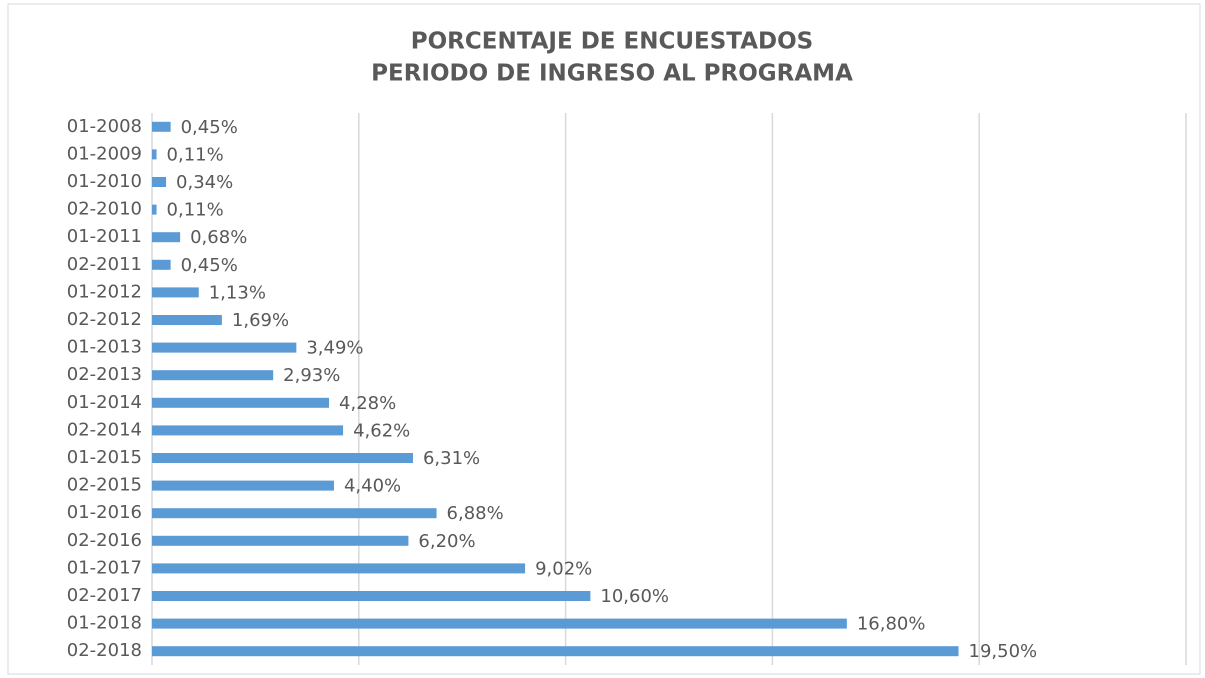 The image size is (1205, 678). Describe the element at coordinates (104, 457) in the screenshot. I see `y-tick-label: 01-2015` at that location.